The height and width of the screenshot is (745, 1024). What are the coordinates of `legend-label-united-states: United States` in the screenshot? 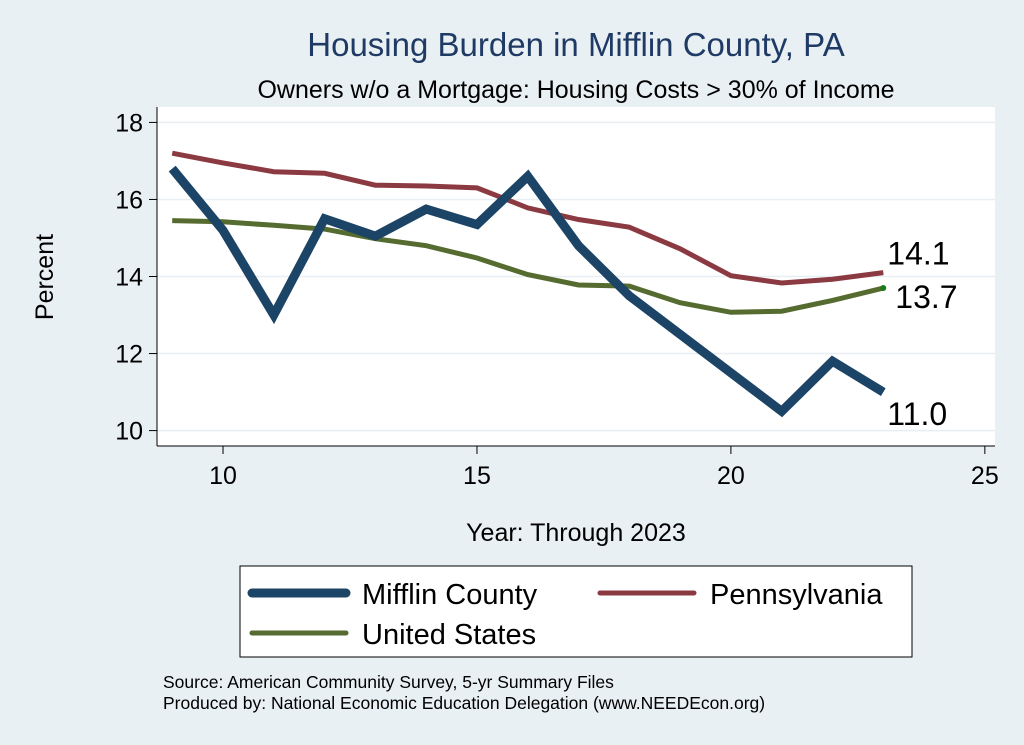 It's located at (449, 635).